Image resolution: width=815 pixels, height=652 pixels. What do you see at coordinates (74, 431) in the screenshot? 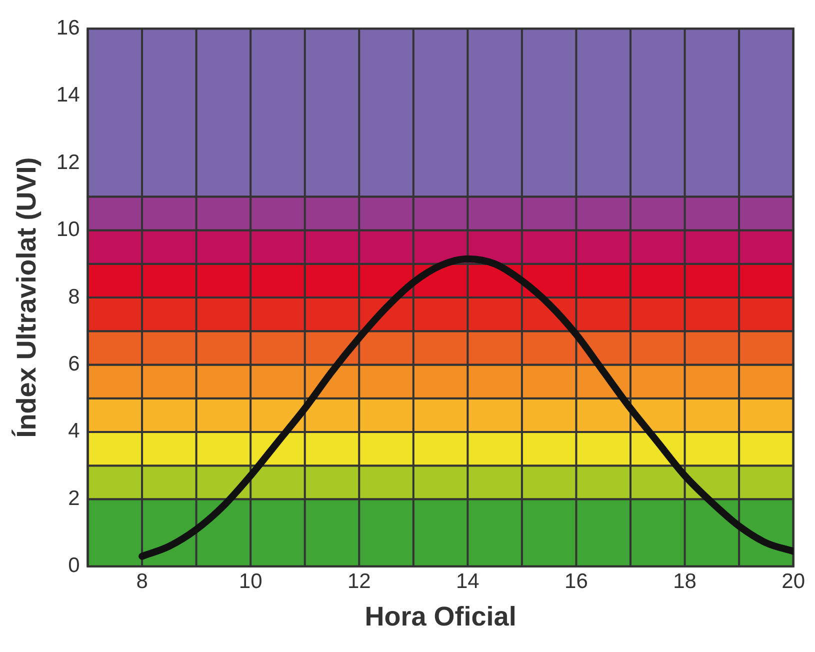
I see `y-tick-label: 4` at bounding box center [74, 431].